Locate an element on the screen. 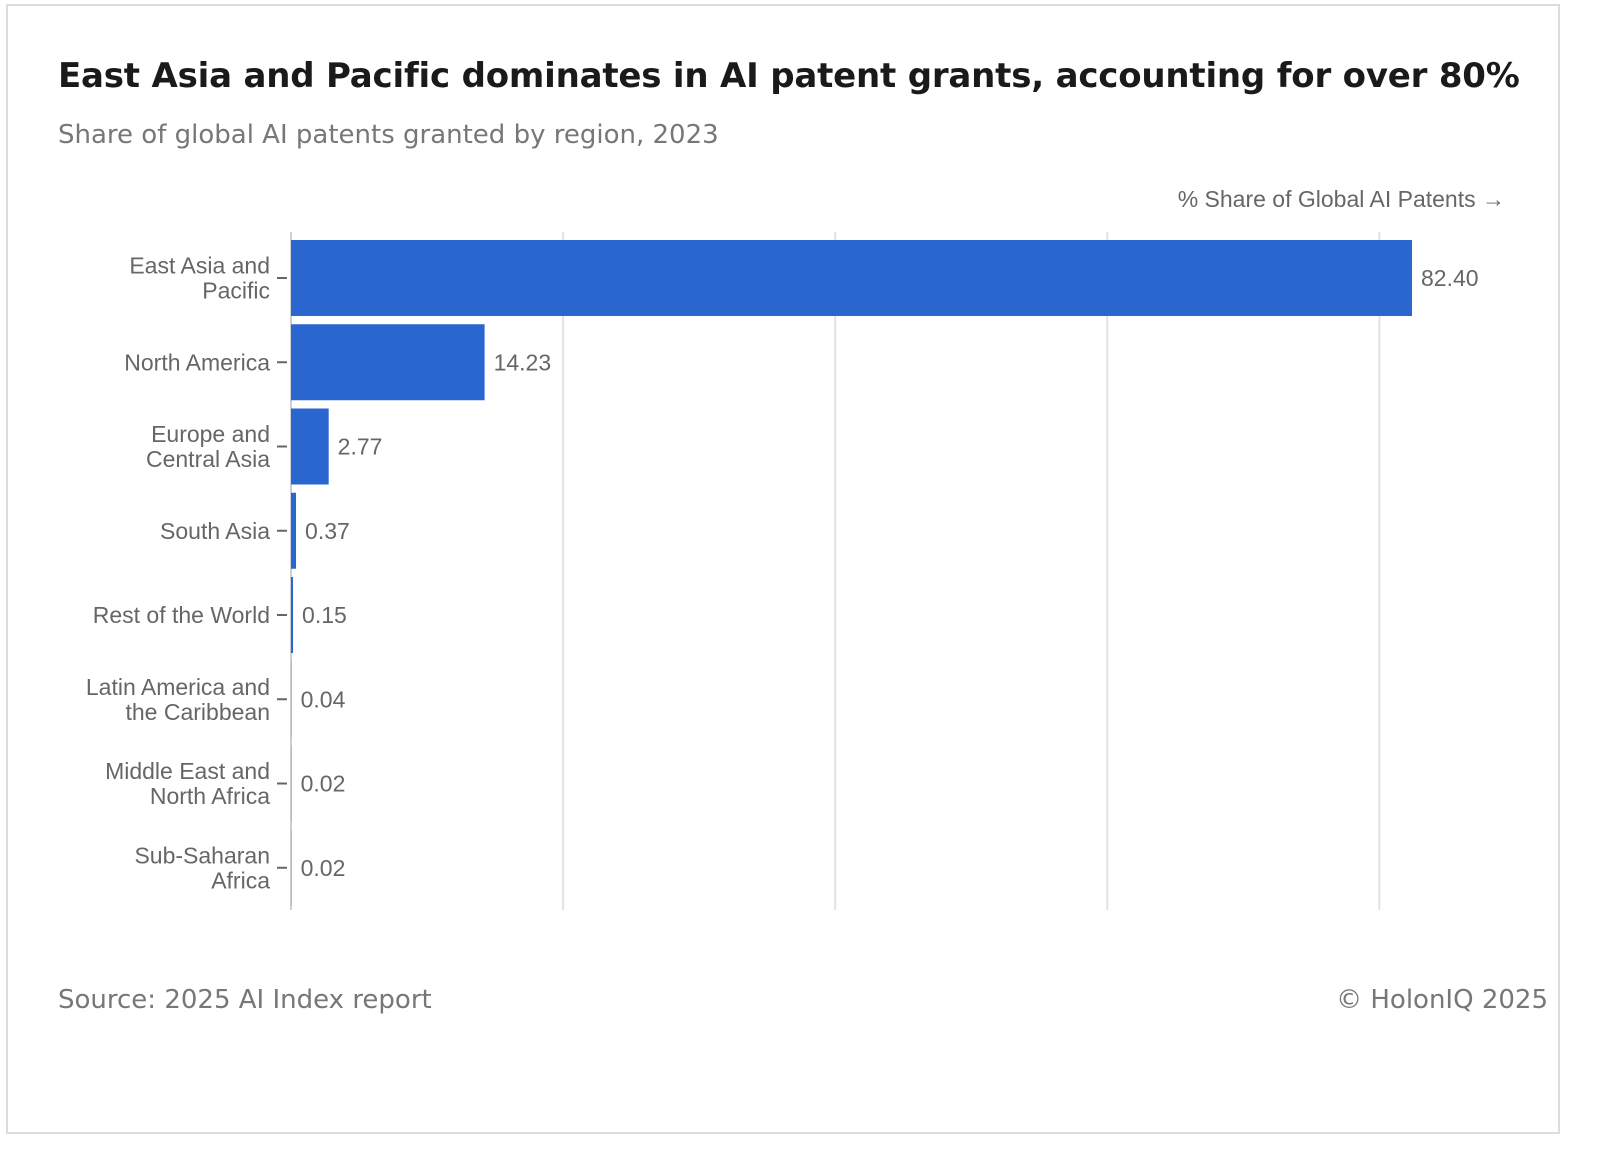  source-note: Source: 2025 AI Index report is located at coordinates (245, 1000).